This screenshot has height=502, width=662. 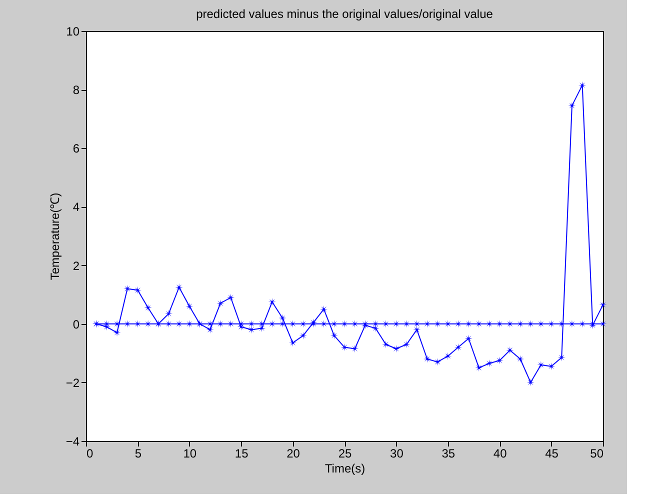 What do you see at coordinates (138, 453) in the screenshot?
I see `x-tick-label: 5` at bounding box center [138, 453].